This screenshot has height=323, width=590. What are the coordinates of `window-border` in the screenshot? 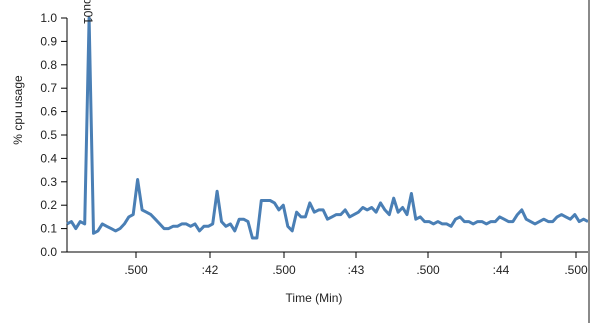 It's located at (589, 161).